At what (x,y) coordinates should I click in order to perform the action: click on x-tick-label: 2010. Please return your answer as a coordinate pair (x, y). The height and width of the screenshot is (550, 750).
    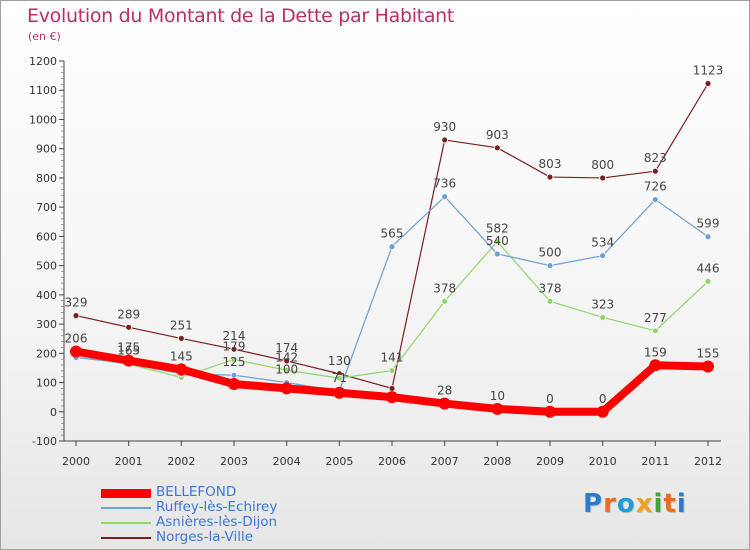
    Looking at the image, I should click on (603, 461).